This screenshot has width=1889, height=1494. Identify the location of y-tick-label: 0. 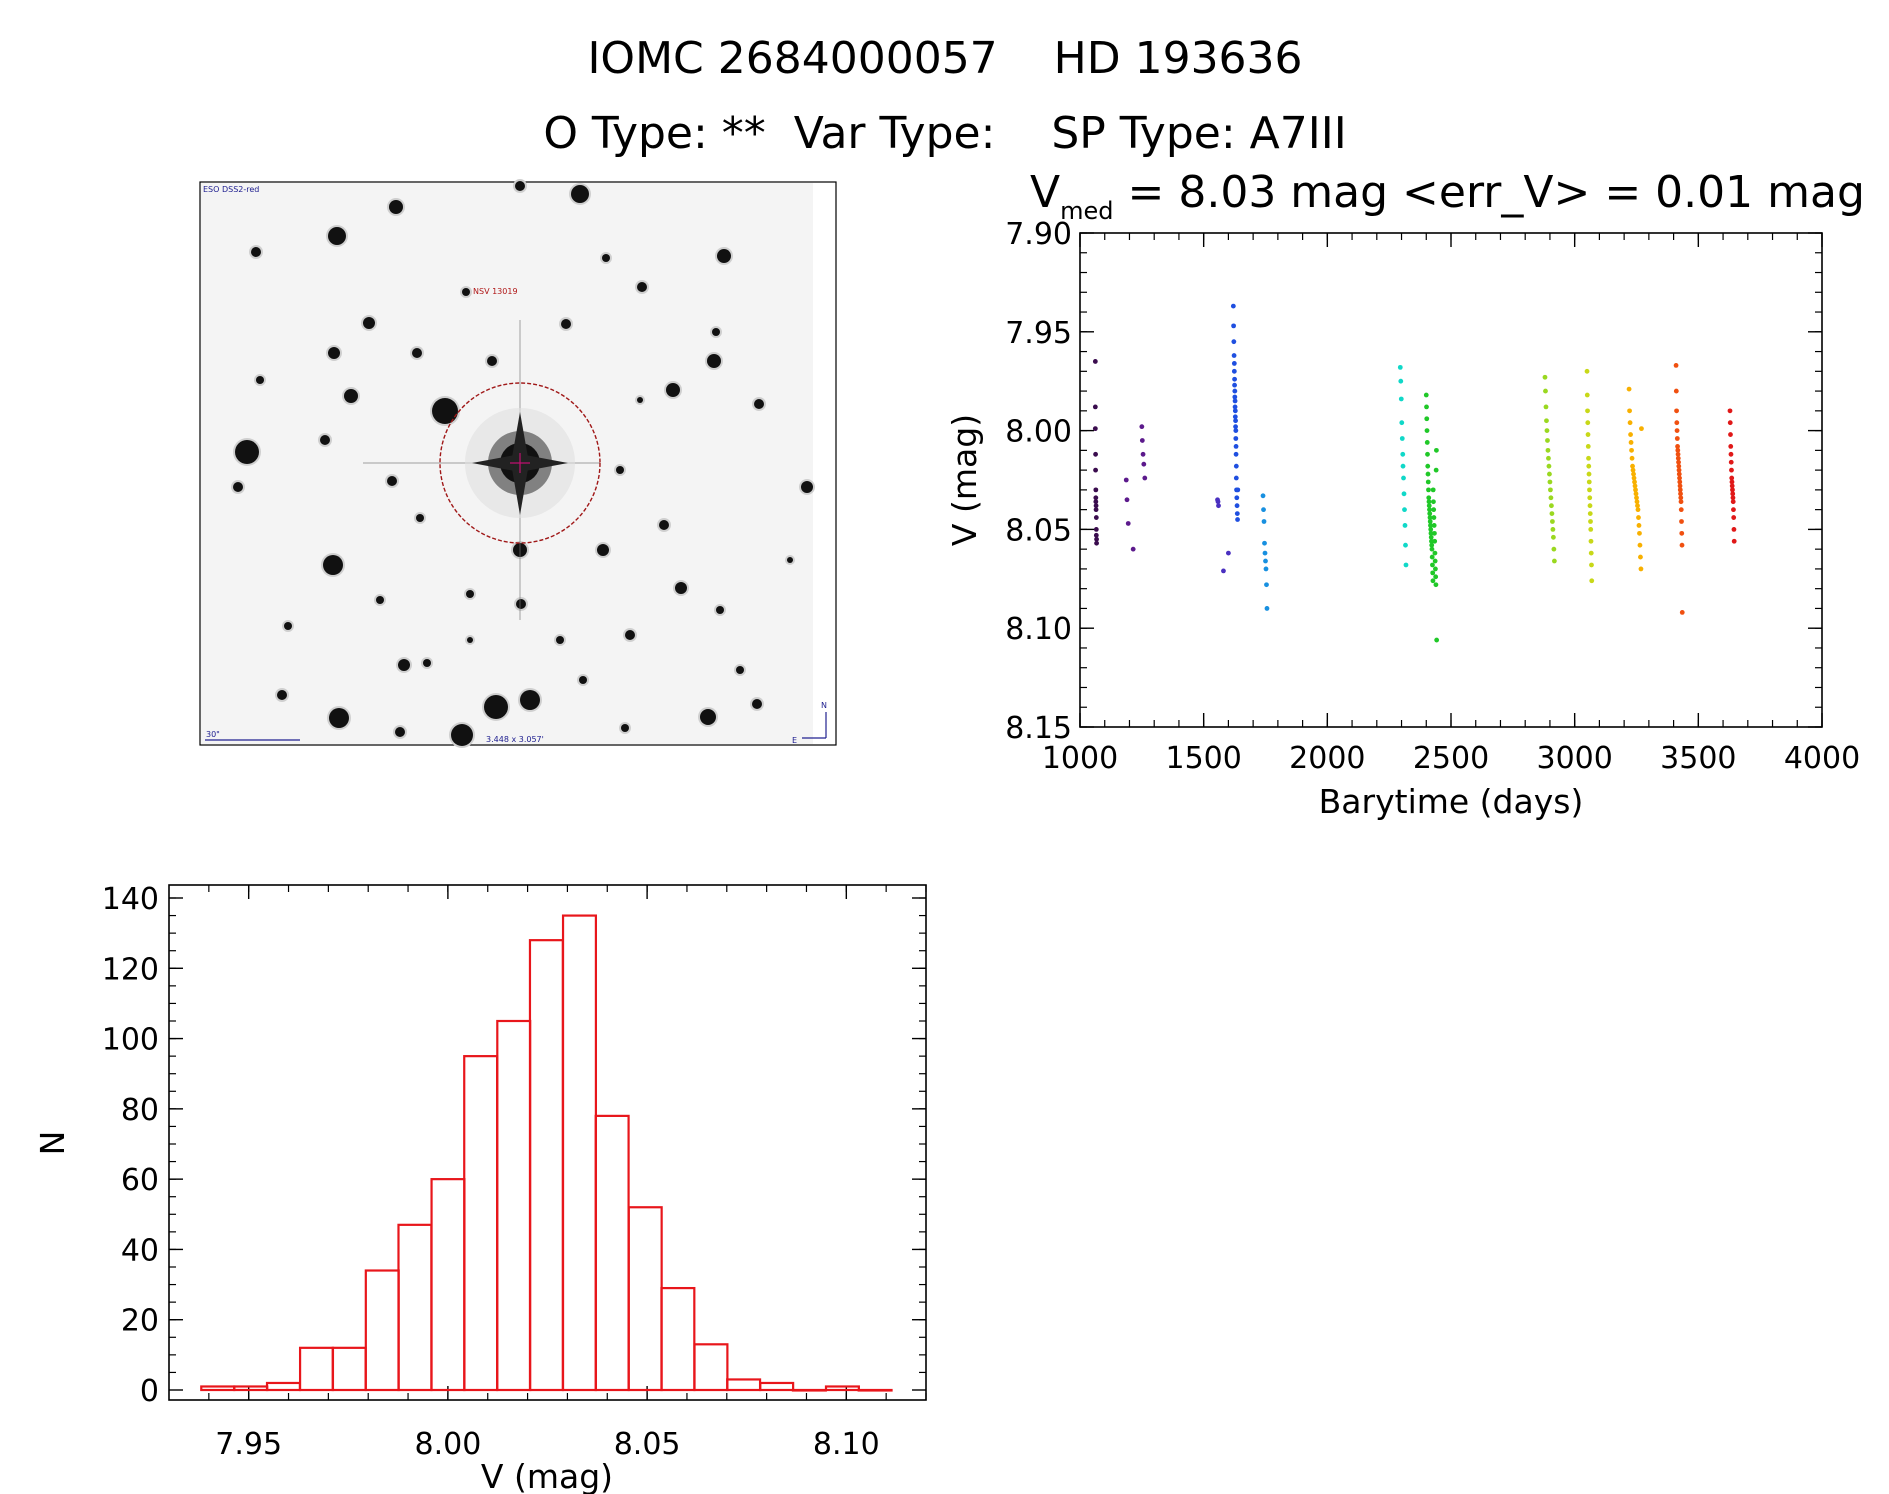
(149, 1391).